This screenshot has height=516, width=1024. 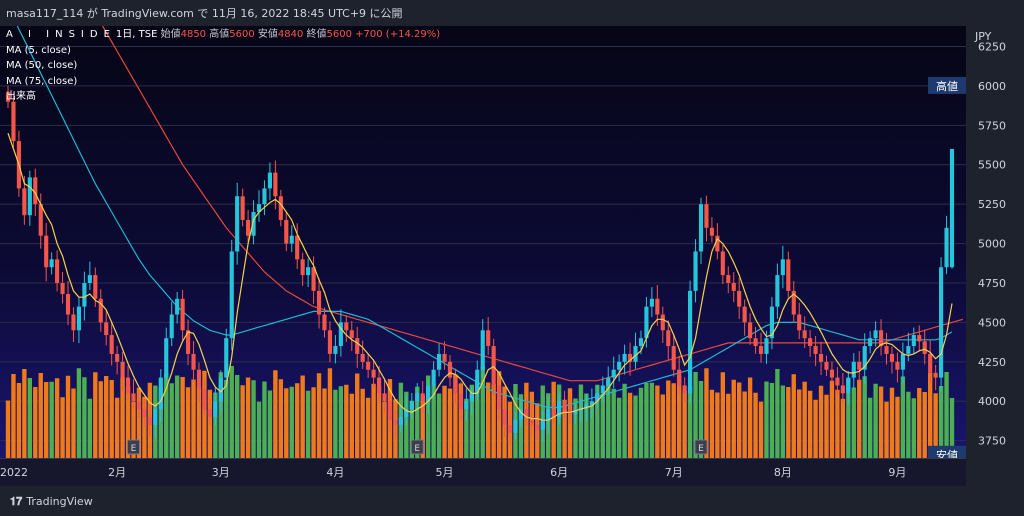 What do you see at coordinates (992, 283) in the screenshot?
I see `y-tick-label: 4750` at bounding box center [992, 283].